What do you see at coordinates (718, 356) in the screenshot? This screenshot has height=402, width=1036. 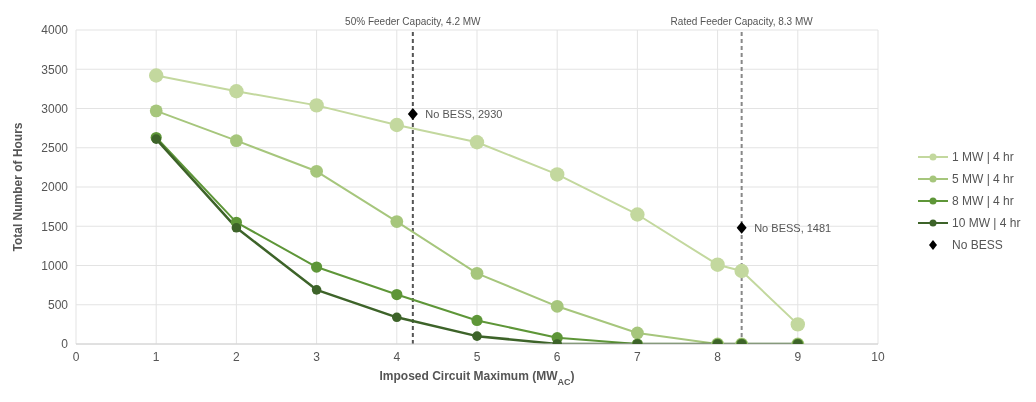 I see `x-tick-label: 8` at bounding box center [718, 356].